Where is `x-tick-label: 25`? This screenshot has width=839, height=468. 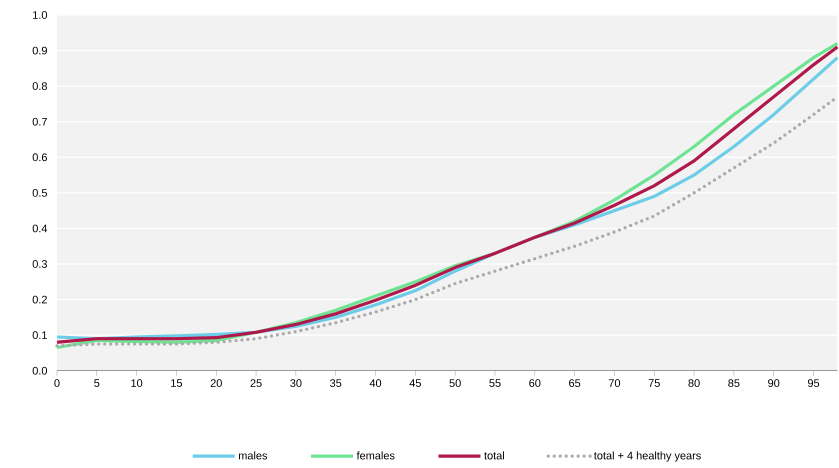 x-tick-label: 25 is located at coordinates (256, 383).